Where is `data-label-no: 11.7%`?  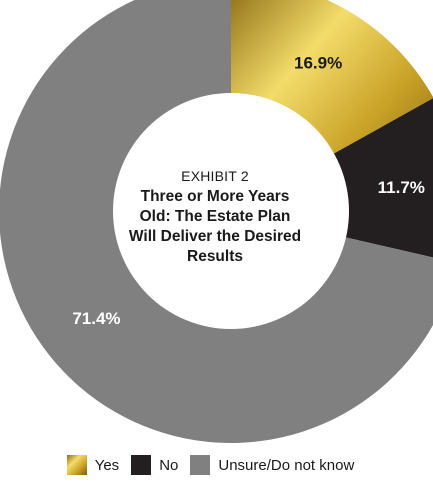
data-label-no: 11.7% is located at coordinates (401, 187).